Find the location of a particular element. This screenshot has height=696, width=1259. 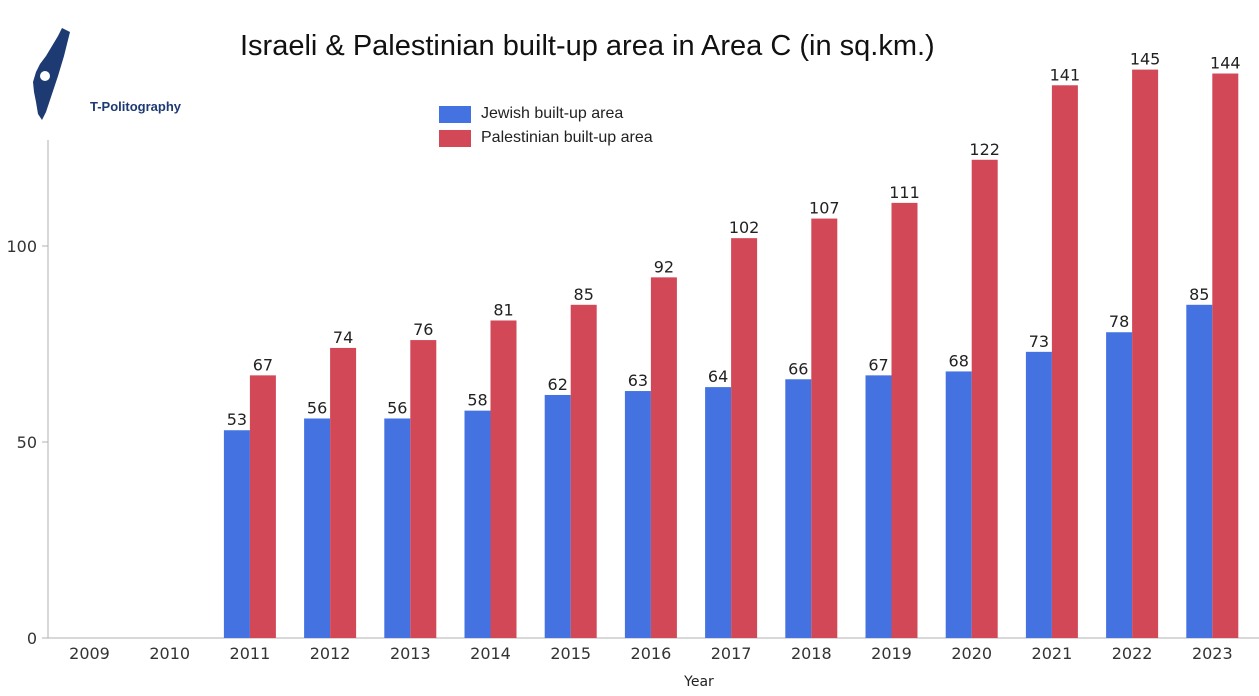

x-tick-label: 2018 is located at coordinates (811, 653).